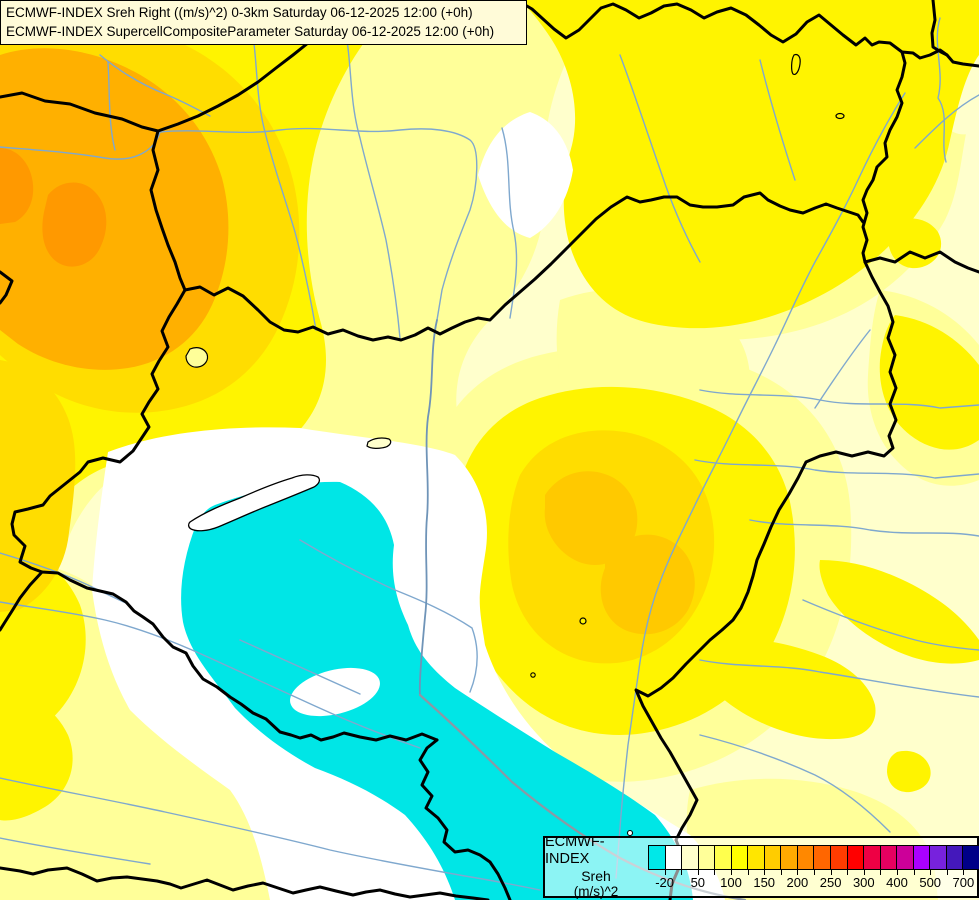 The height and width of the screenshot is (900, 979). Describe the element at coordinates (114, 209) in the screenshot. I see `field-orange-region` at that location.